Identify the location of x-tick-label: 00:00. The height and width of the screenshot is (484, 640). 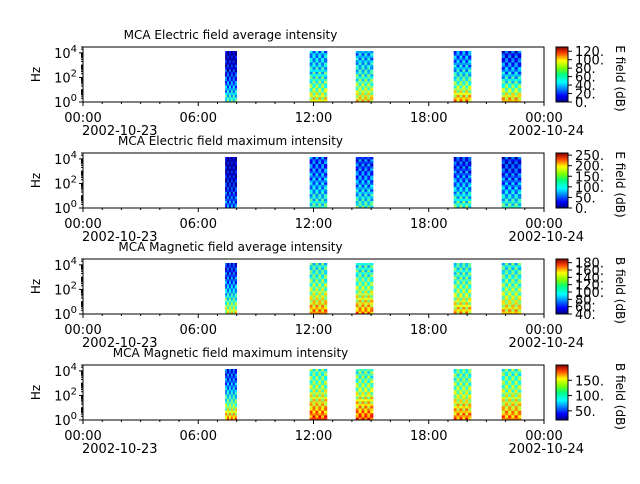
(82, 224).